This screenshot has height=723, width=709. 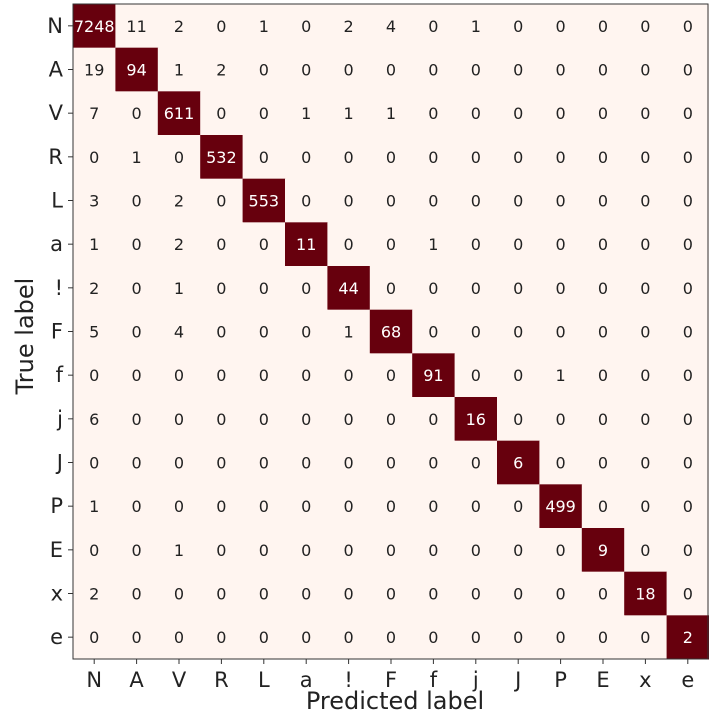 I want to click on cell-value-label: 7248, so click(x=94, y=26).